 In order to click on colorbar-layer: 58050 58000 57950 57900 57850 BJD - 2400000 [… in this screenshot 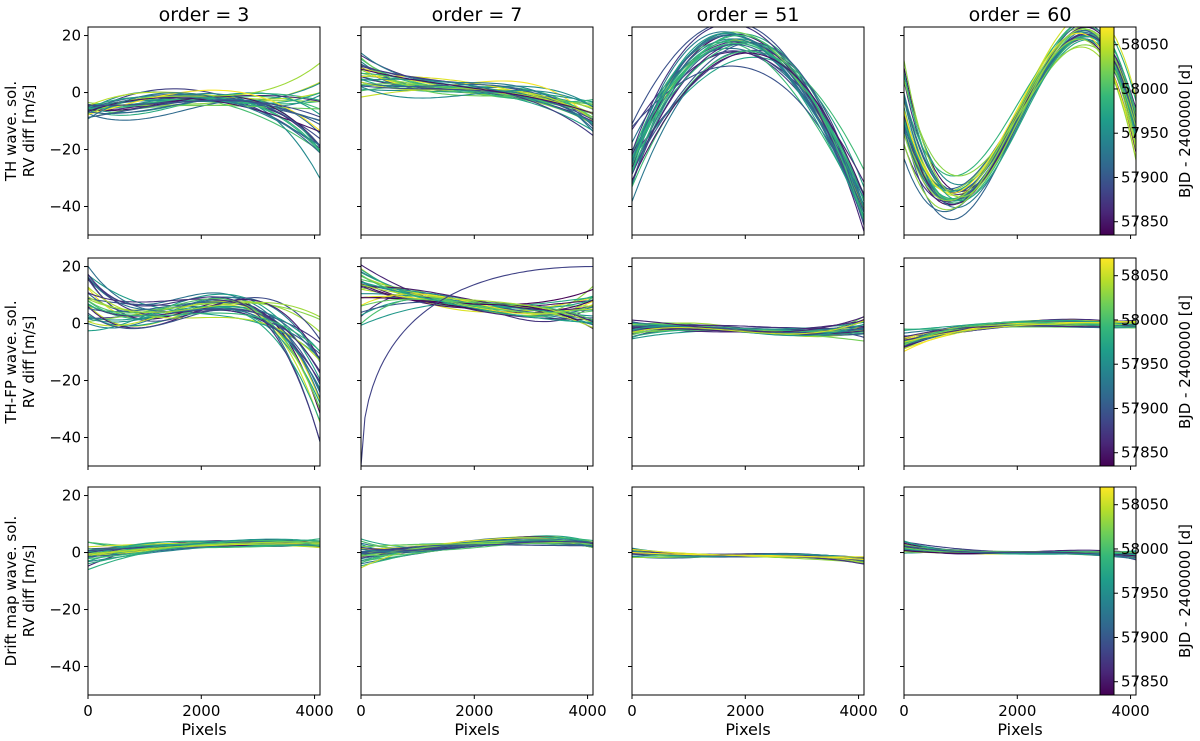, I will do `click(1146, 361)`.